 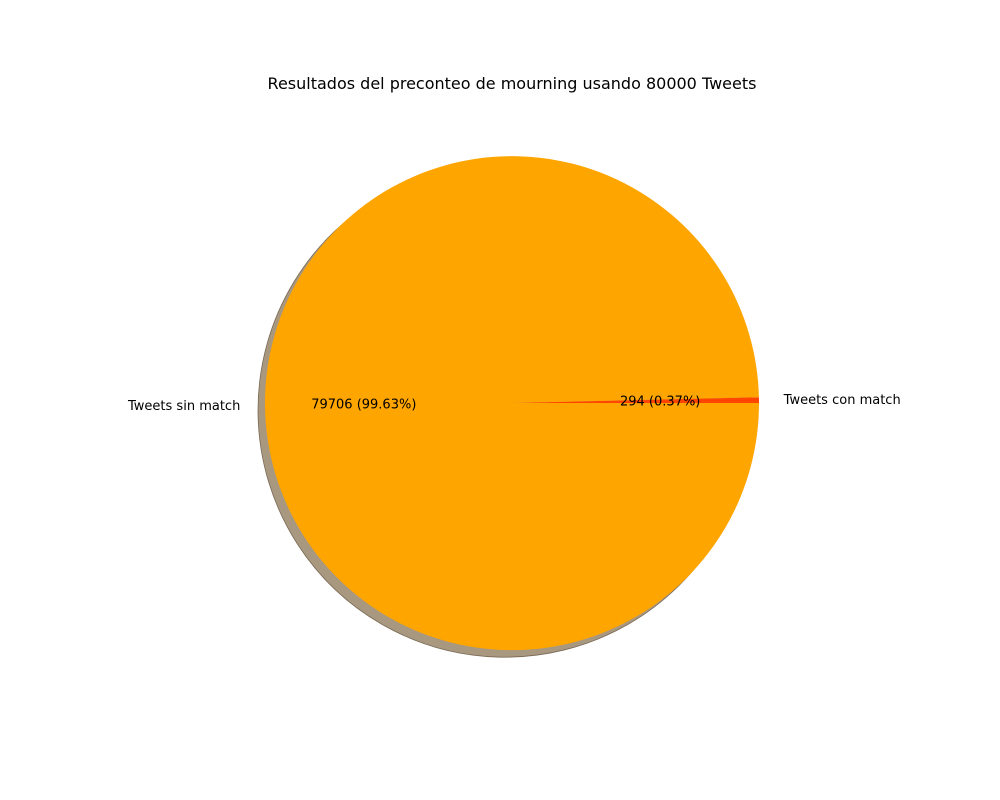 What do you see at coordinates (363, 405) in the screenshot?
I see `slice-value-label-tweets-sin-match: 79706 (99.63%)` at bounding box center [363, 405].